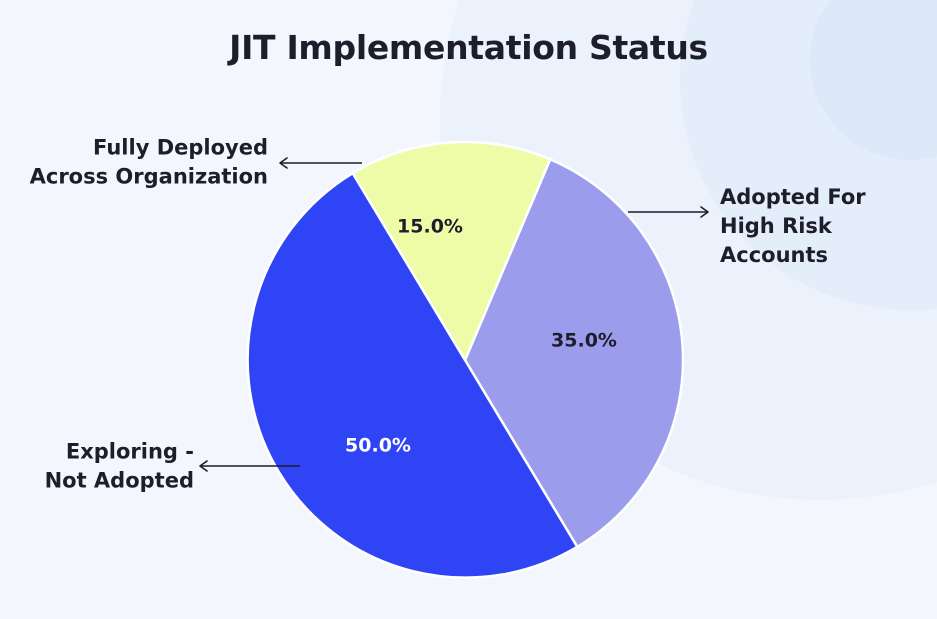  Describe the element at coordinates (119, 466) in the screenshot. I see `slice-category-label: Exploring -Not Adopted` at that location.